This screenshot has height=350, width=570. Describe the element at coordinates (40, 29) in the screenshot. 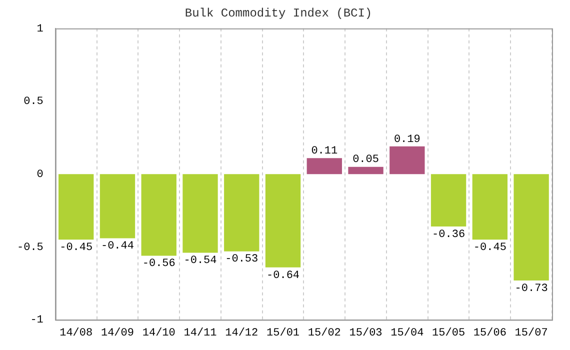

I see `y-tick-label: 1` at that location.